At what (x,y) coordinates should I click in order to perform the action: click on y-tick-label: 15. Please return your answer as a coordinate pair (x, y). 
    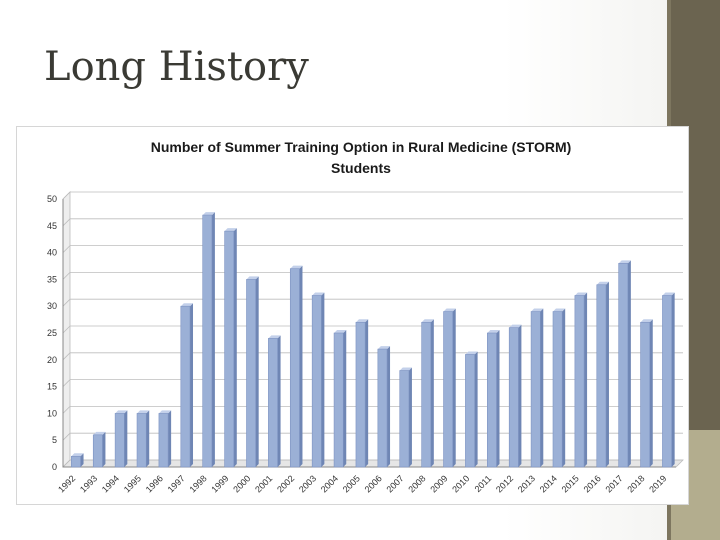
    Looking at the image, I should click on (52, 387).